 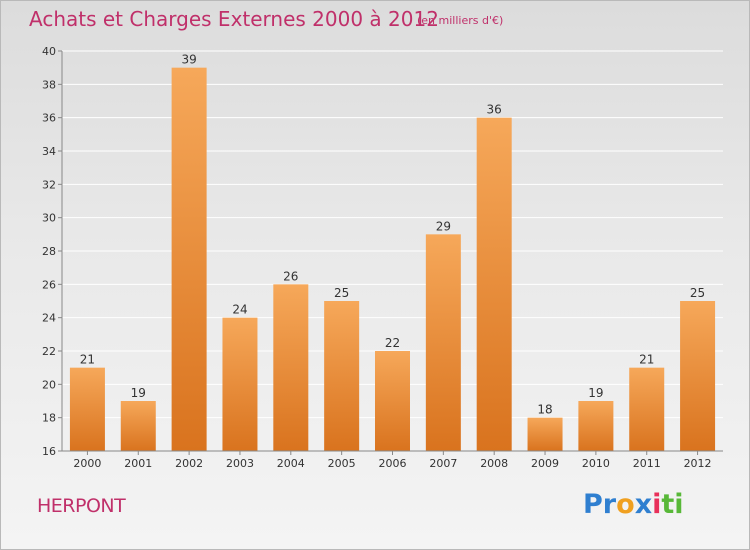 I want to click on bar-2004, so click(x=291, y=367).